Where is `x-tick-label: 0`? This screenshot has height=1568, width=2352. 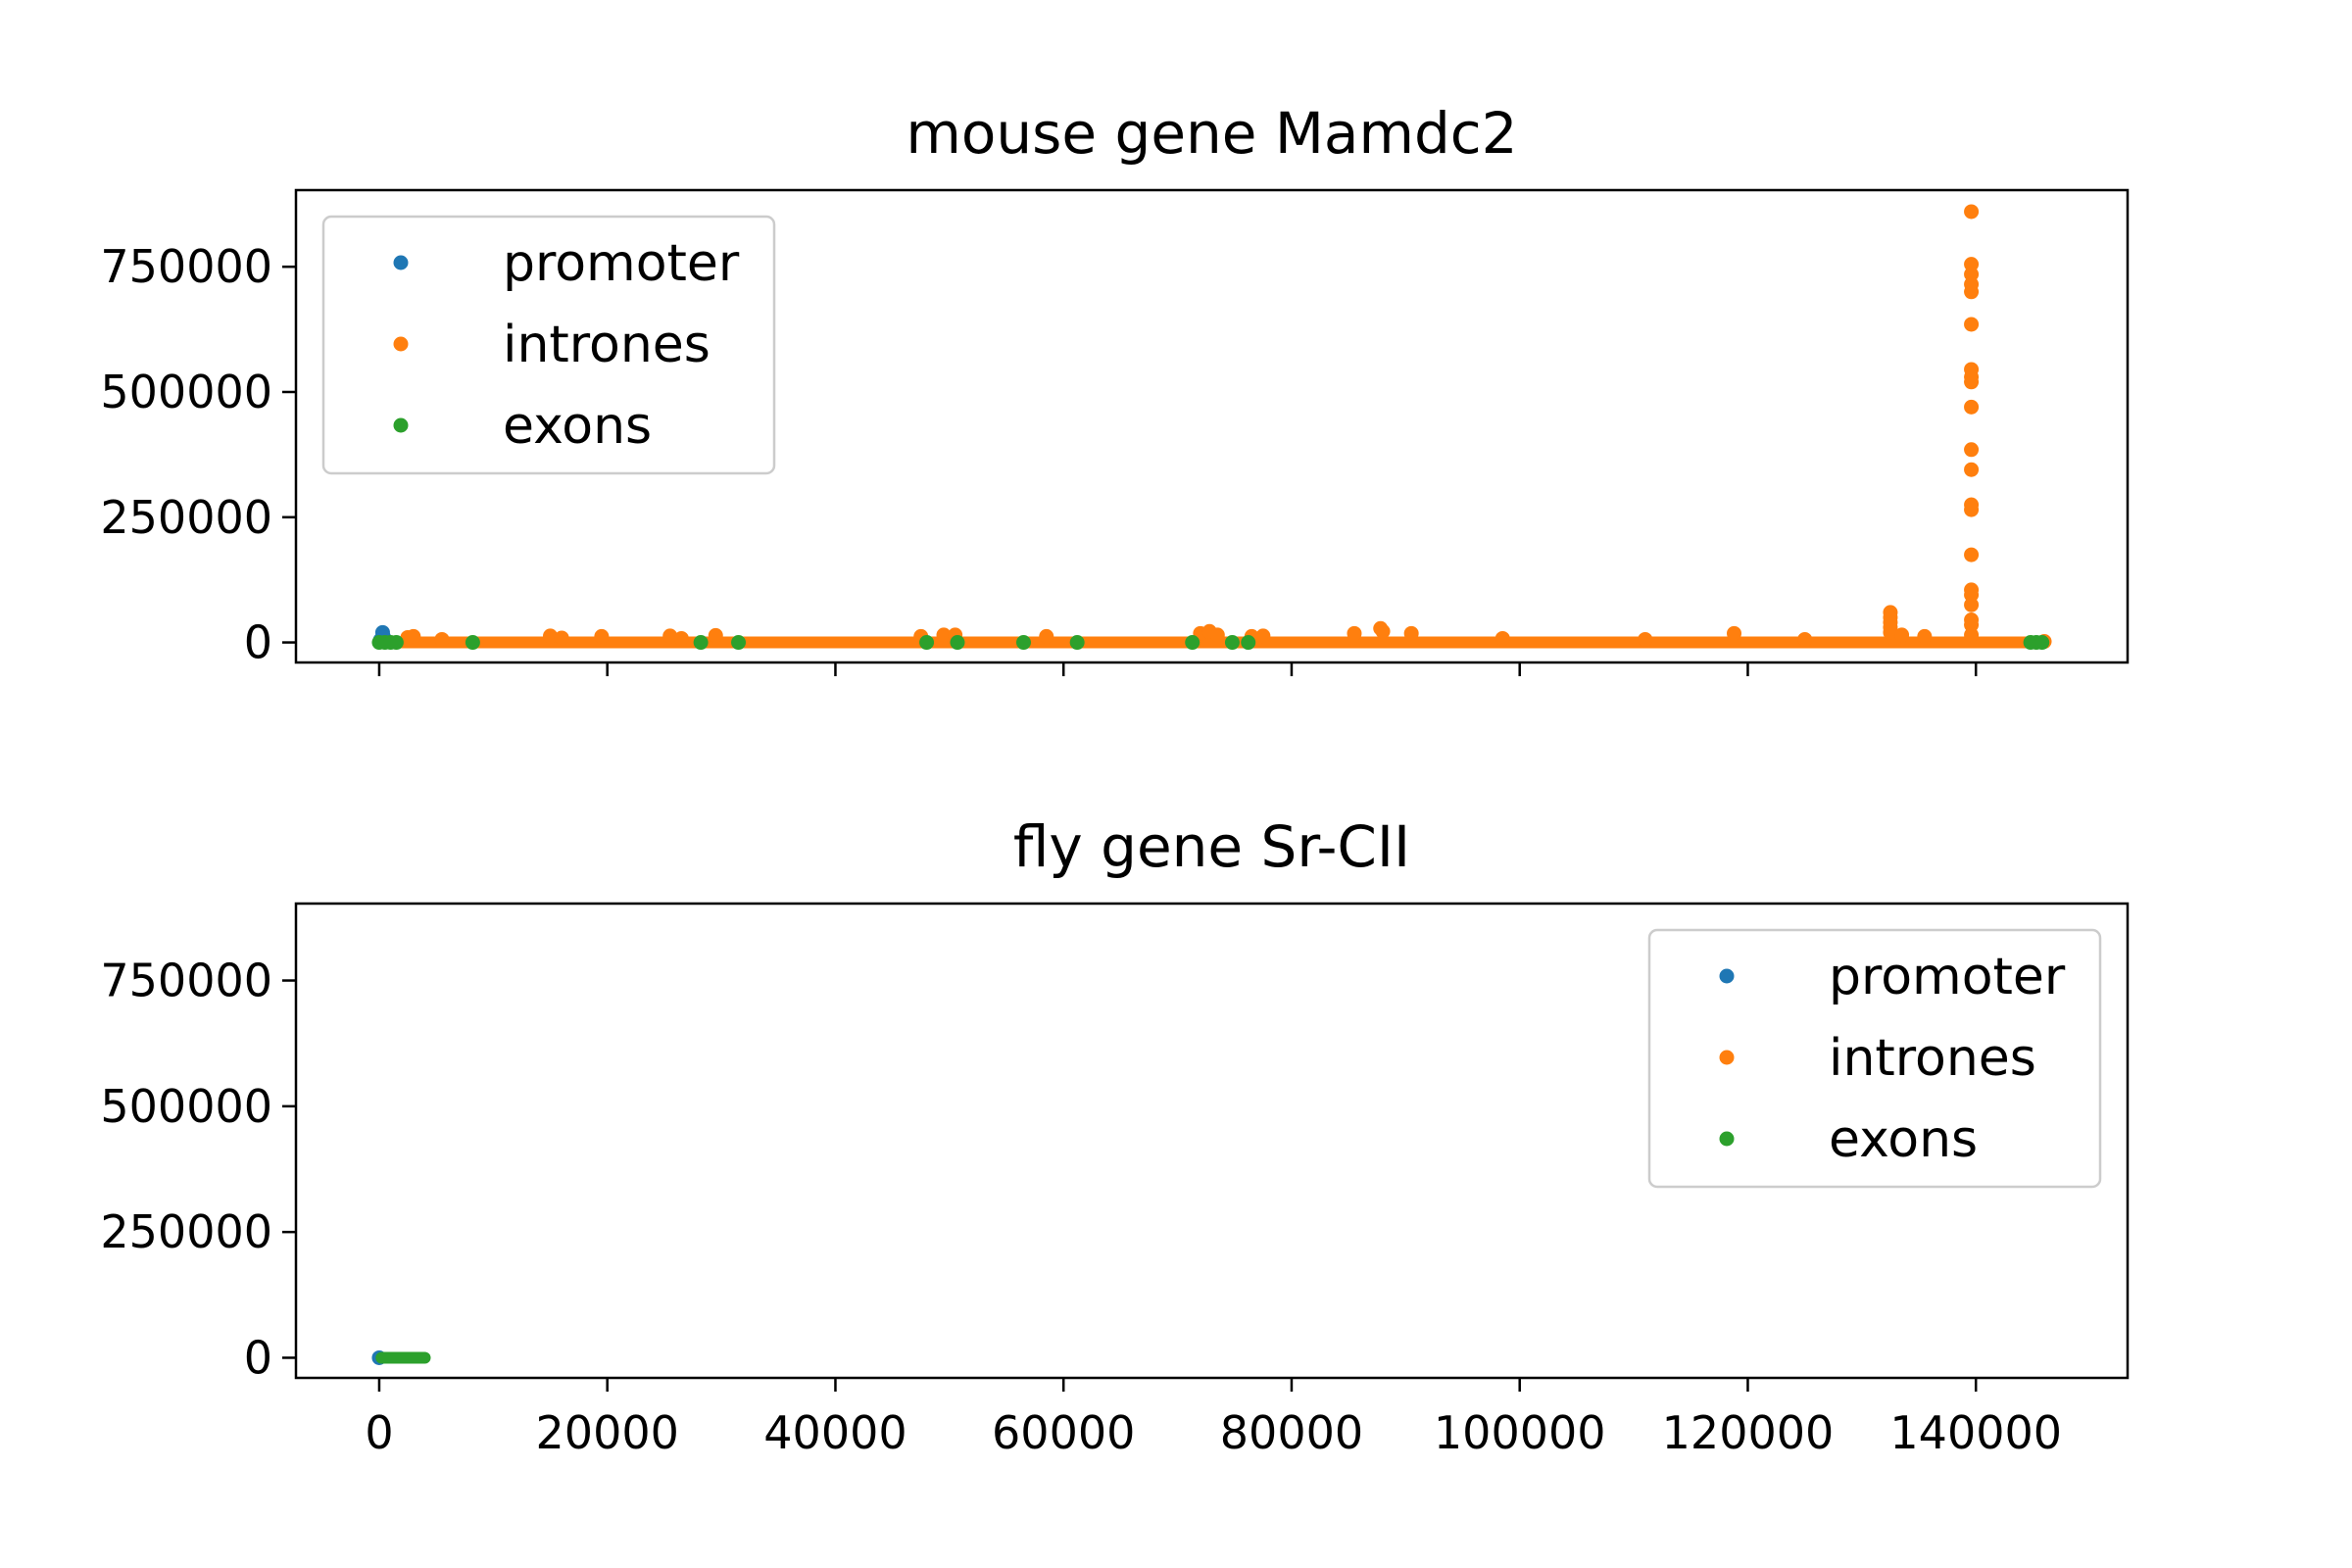 x-tick-label: 0 is located at coordinates (379, 1432).